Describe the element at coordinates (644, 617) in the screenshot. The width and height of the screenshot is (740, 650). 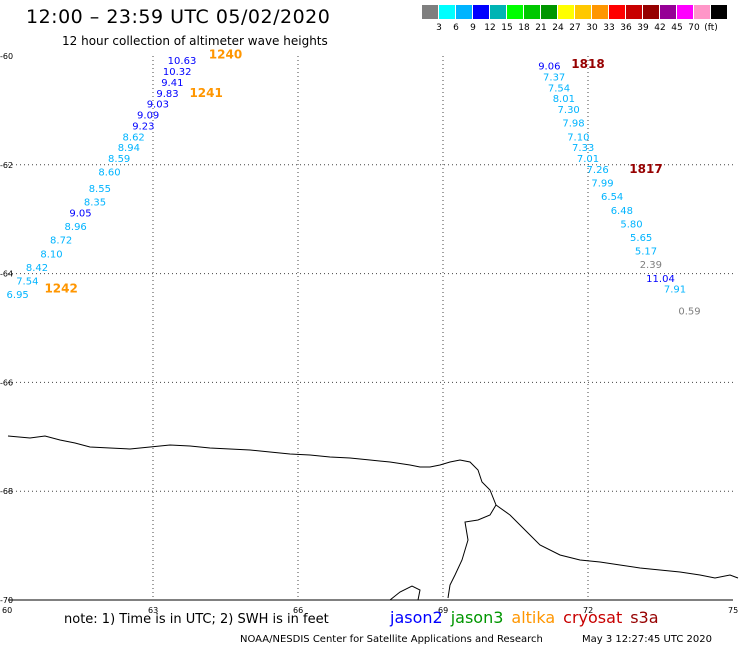
I see `mission-legend-item: s3a` at that location.